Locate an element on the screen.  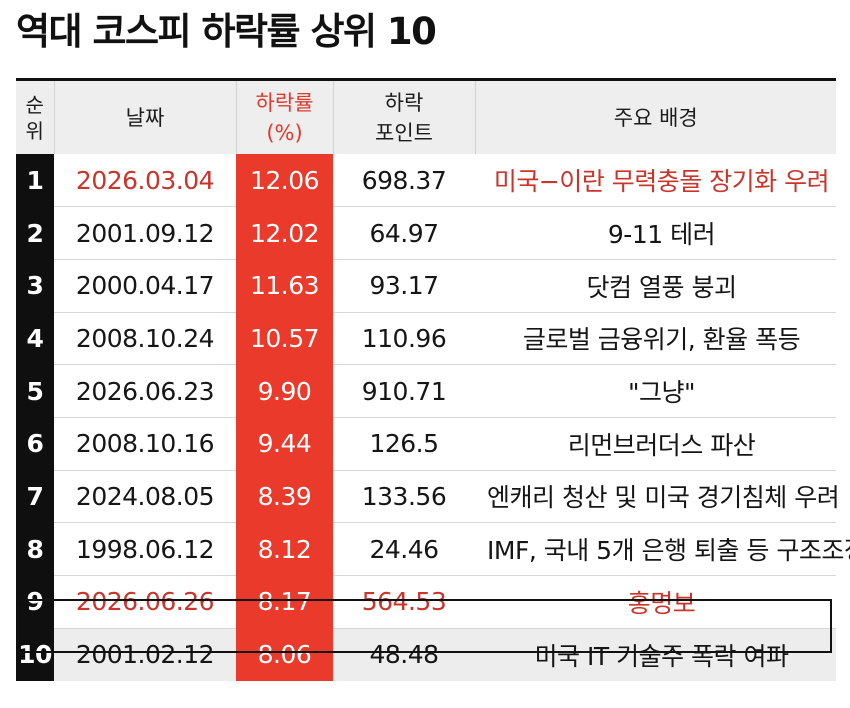
drop-rate-cell: 11.63 is located at coordinates (284, 285).